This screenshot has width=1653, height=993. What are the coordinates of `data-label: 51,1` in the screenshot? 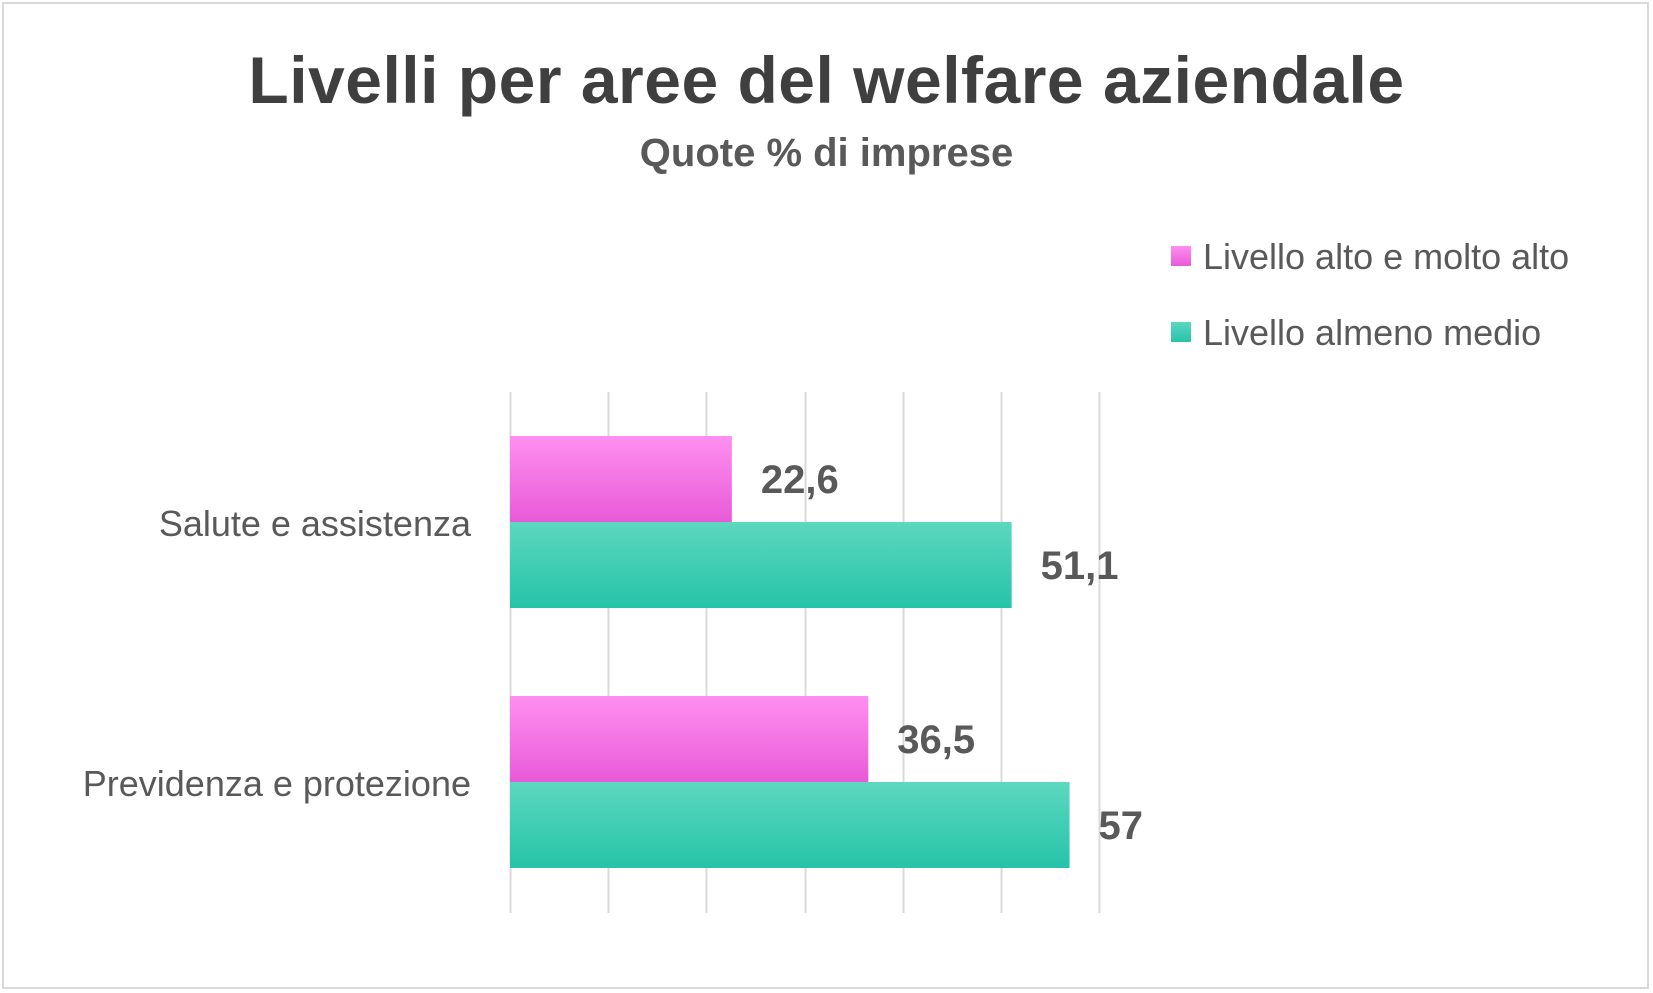 It's located at (1080, 566).